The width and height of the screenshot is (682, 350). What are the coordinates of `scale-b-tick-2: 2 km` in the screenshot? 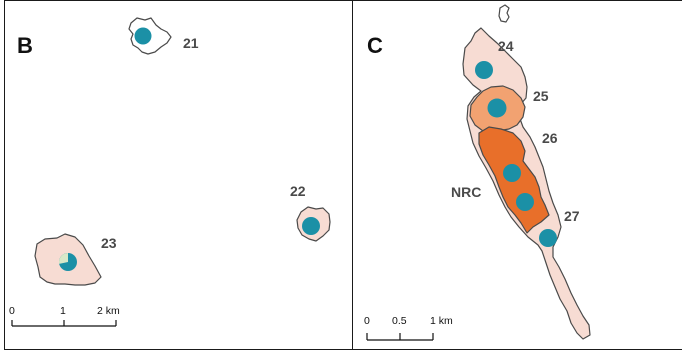 It's located at (108, 311).